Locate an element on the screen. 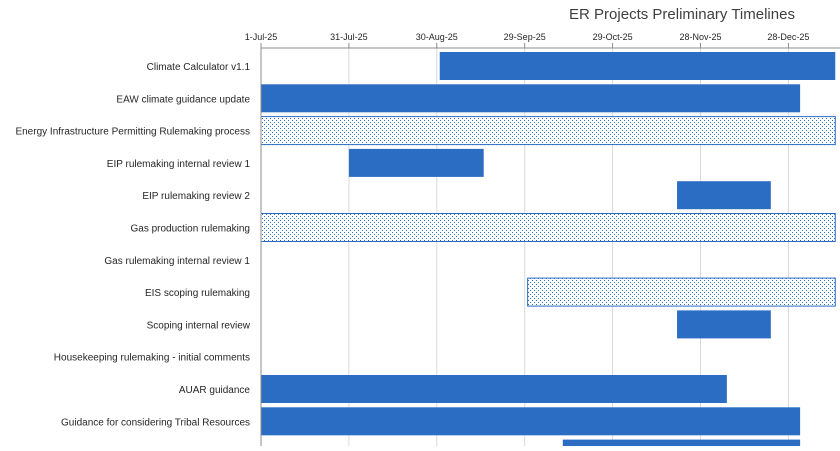 This screenshot has width=840, height=451. task-label: Gas rulemaking internal review 1 is located at coordinates (177, 261).